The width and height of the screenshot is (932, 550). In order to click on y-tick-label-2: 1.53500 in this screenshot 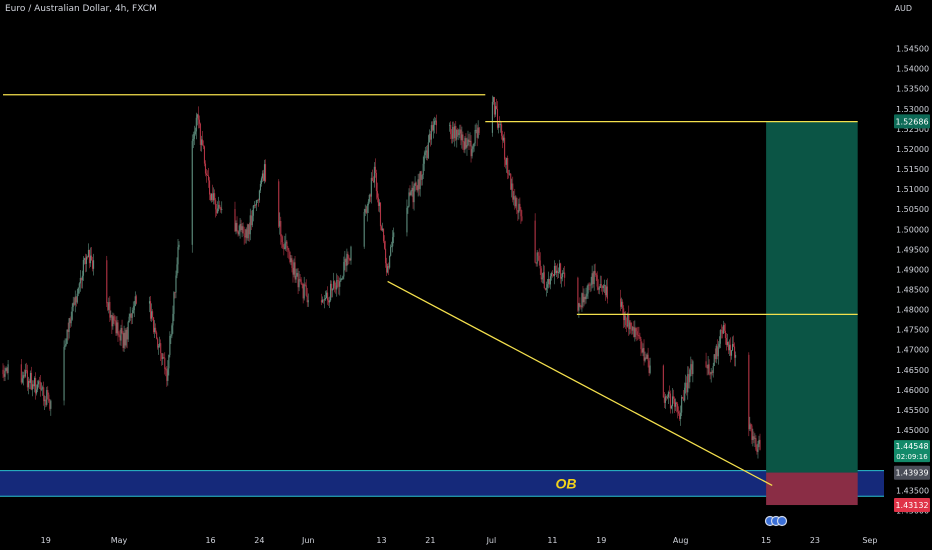, I will do `click(912, 89)`.